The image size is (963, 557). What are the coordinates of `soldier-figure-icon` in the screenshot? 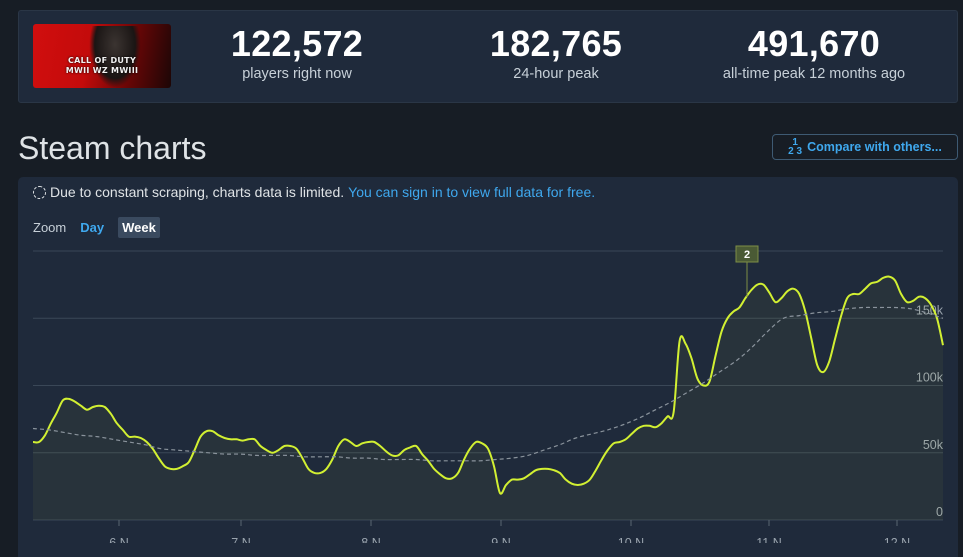 It's located at (115, 57).